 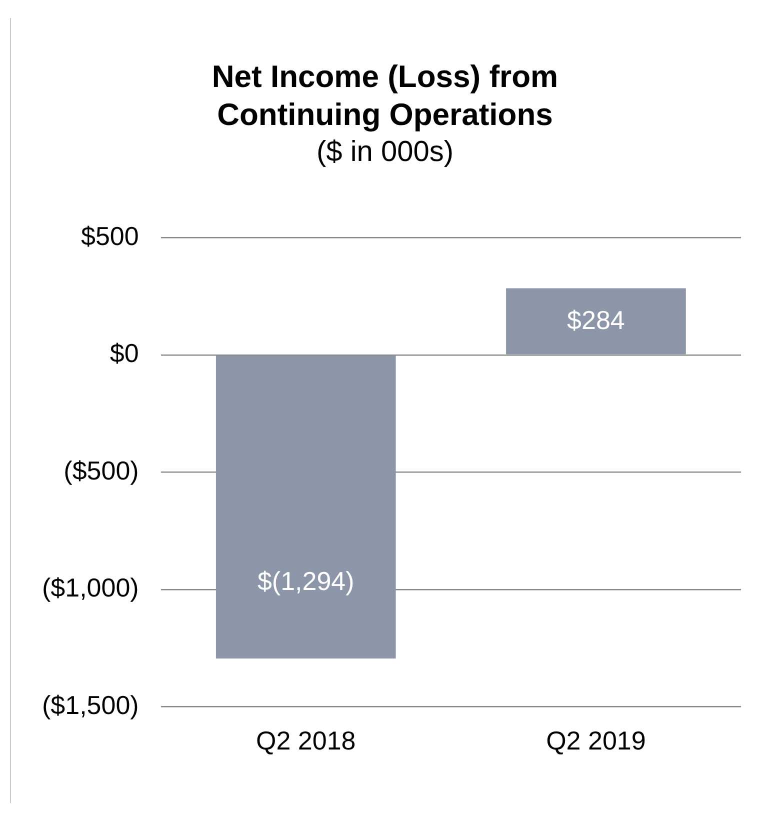 What do you see at coordinates (384, 152) in the screenshot?
I see `chart-subtitle: ($ in 000s)` at bounding box center [384, 152].